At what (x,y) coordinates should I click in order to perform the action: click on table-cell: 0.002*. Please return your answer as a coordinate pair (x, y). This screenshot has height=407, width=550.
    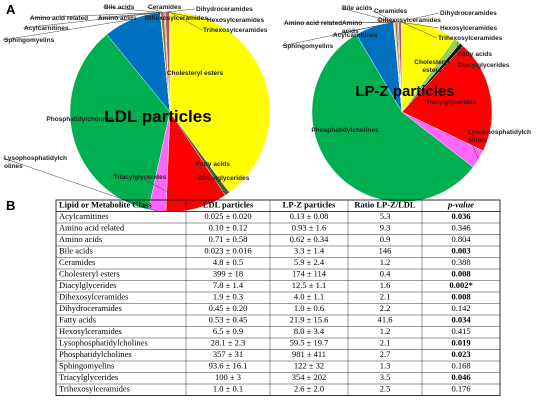
    Looking at the image, I should click on (460, 285).